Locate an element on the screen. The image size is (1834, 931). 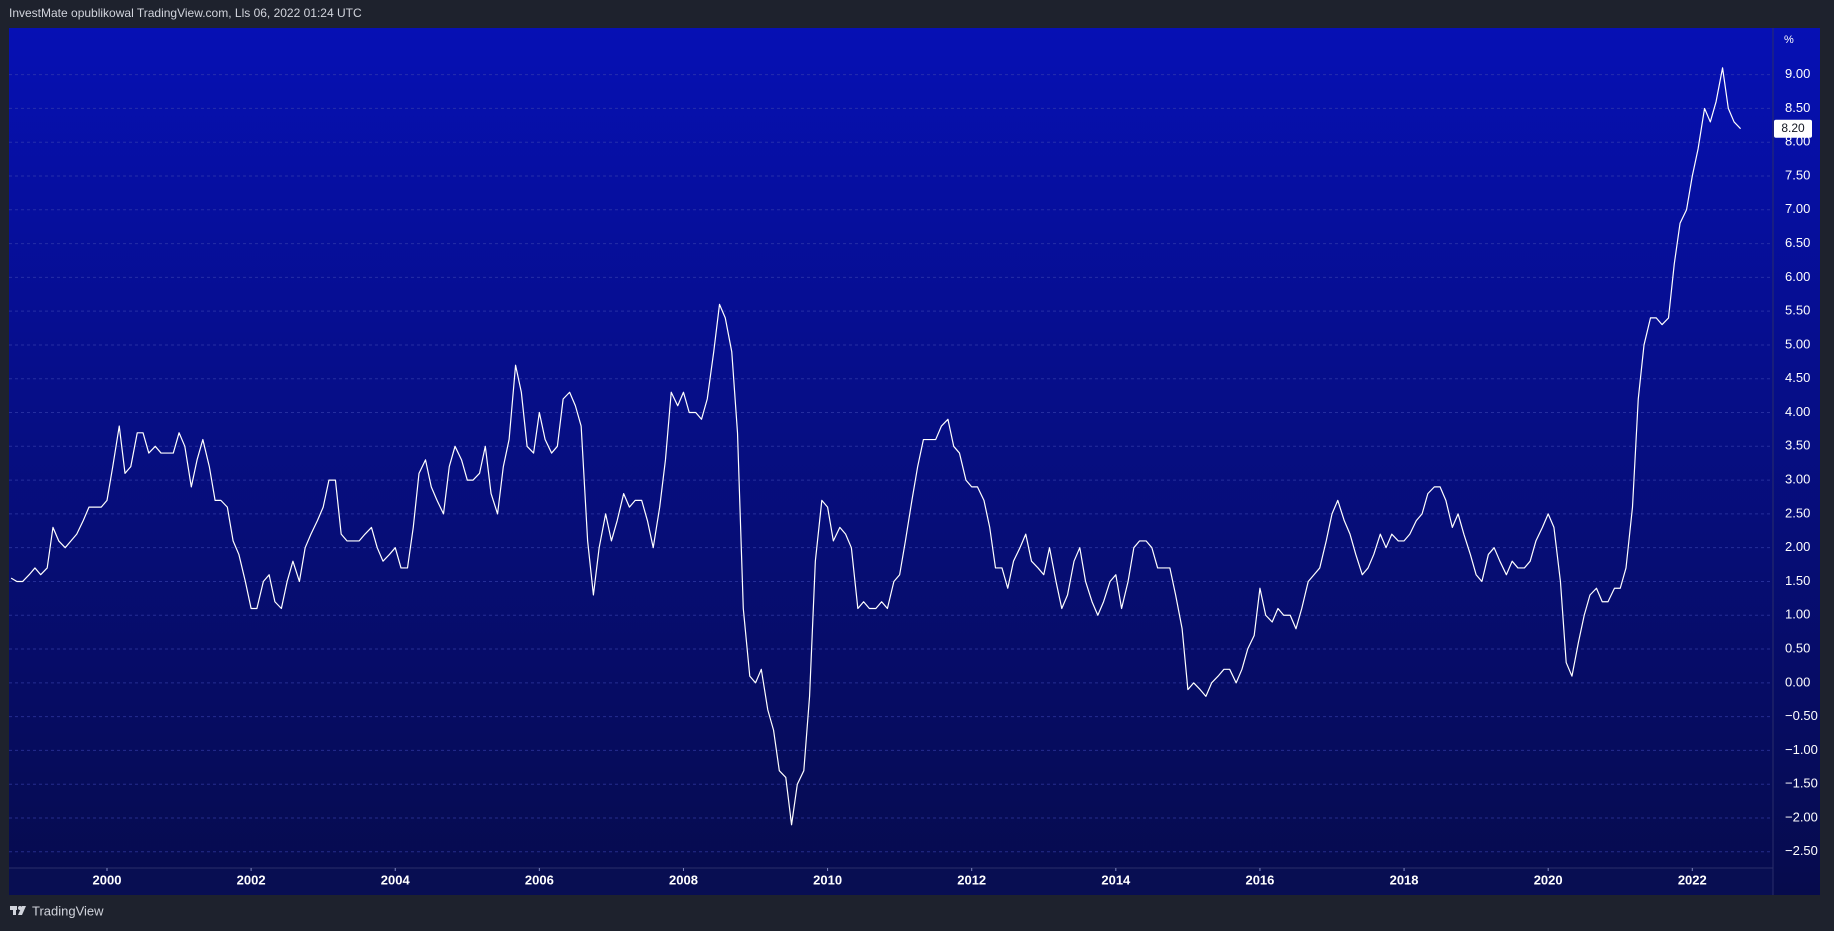
y-tick-label: −1.50 is located at coordinates (1801, 783).